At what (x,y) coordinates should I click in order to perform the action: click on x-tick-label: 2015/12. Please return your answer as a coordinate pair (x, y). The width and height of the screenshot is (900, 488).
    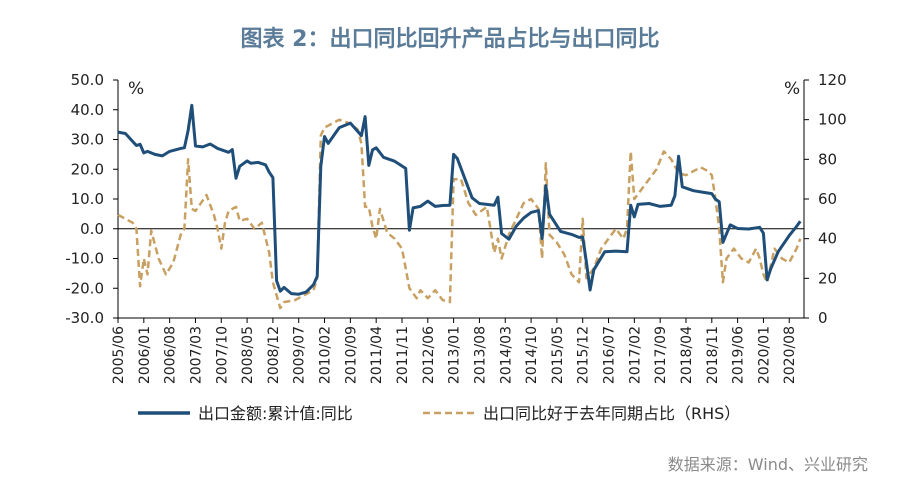
    Looking at the image, I should click on (584, 355).